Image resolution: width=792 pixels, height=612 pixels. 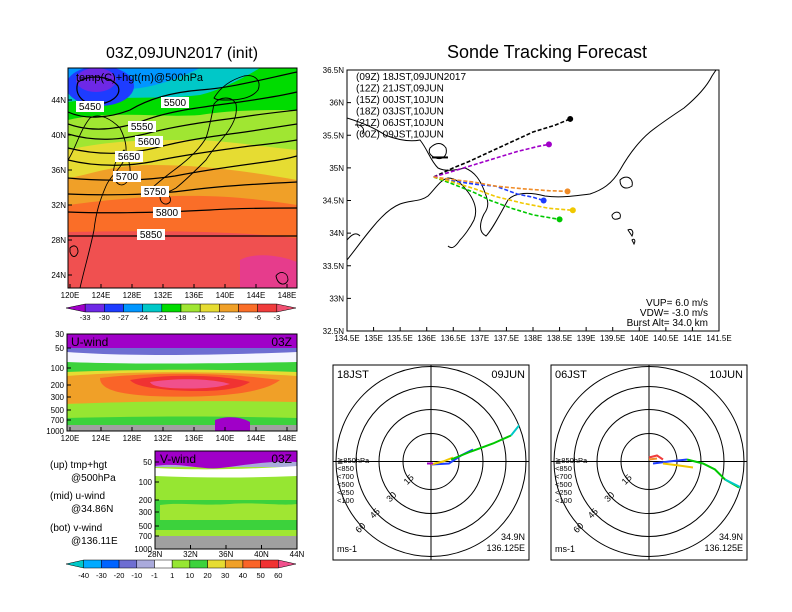 I want to click on note-mid-2: @34.86N, so click(x=92, y=509).